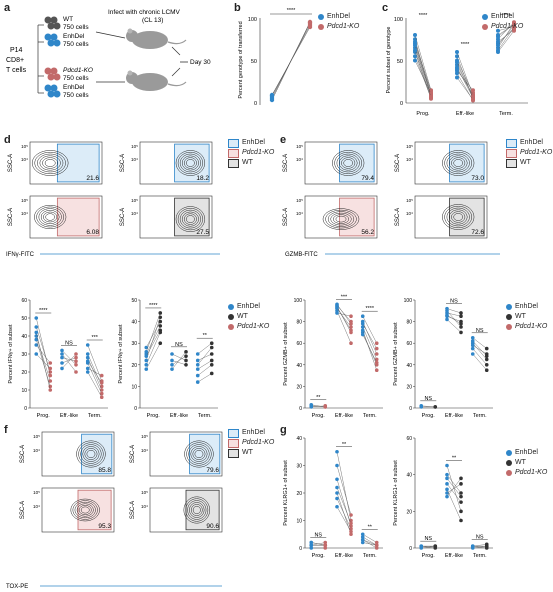 This screenshot has width=553, height=592. Describe the element at coordinates (526, 463) in the screenshot. I see `g-dot-legend: EnhDel WT Pdcd1-KO` at that location.